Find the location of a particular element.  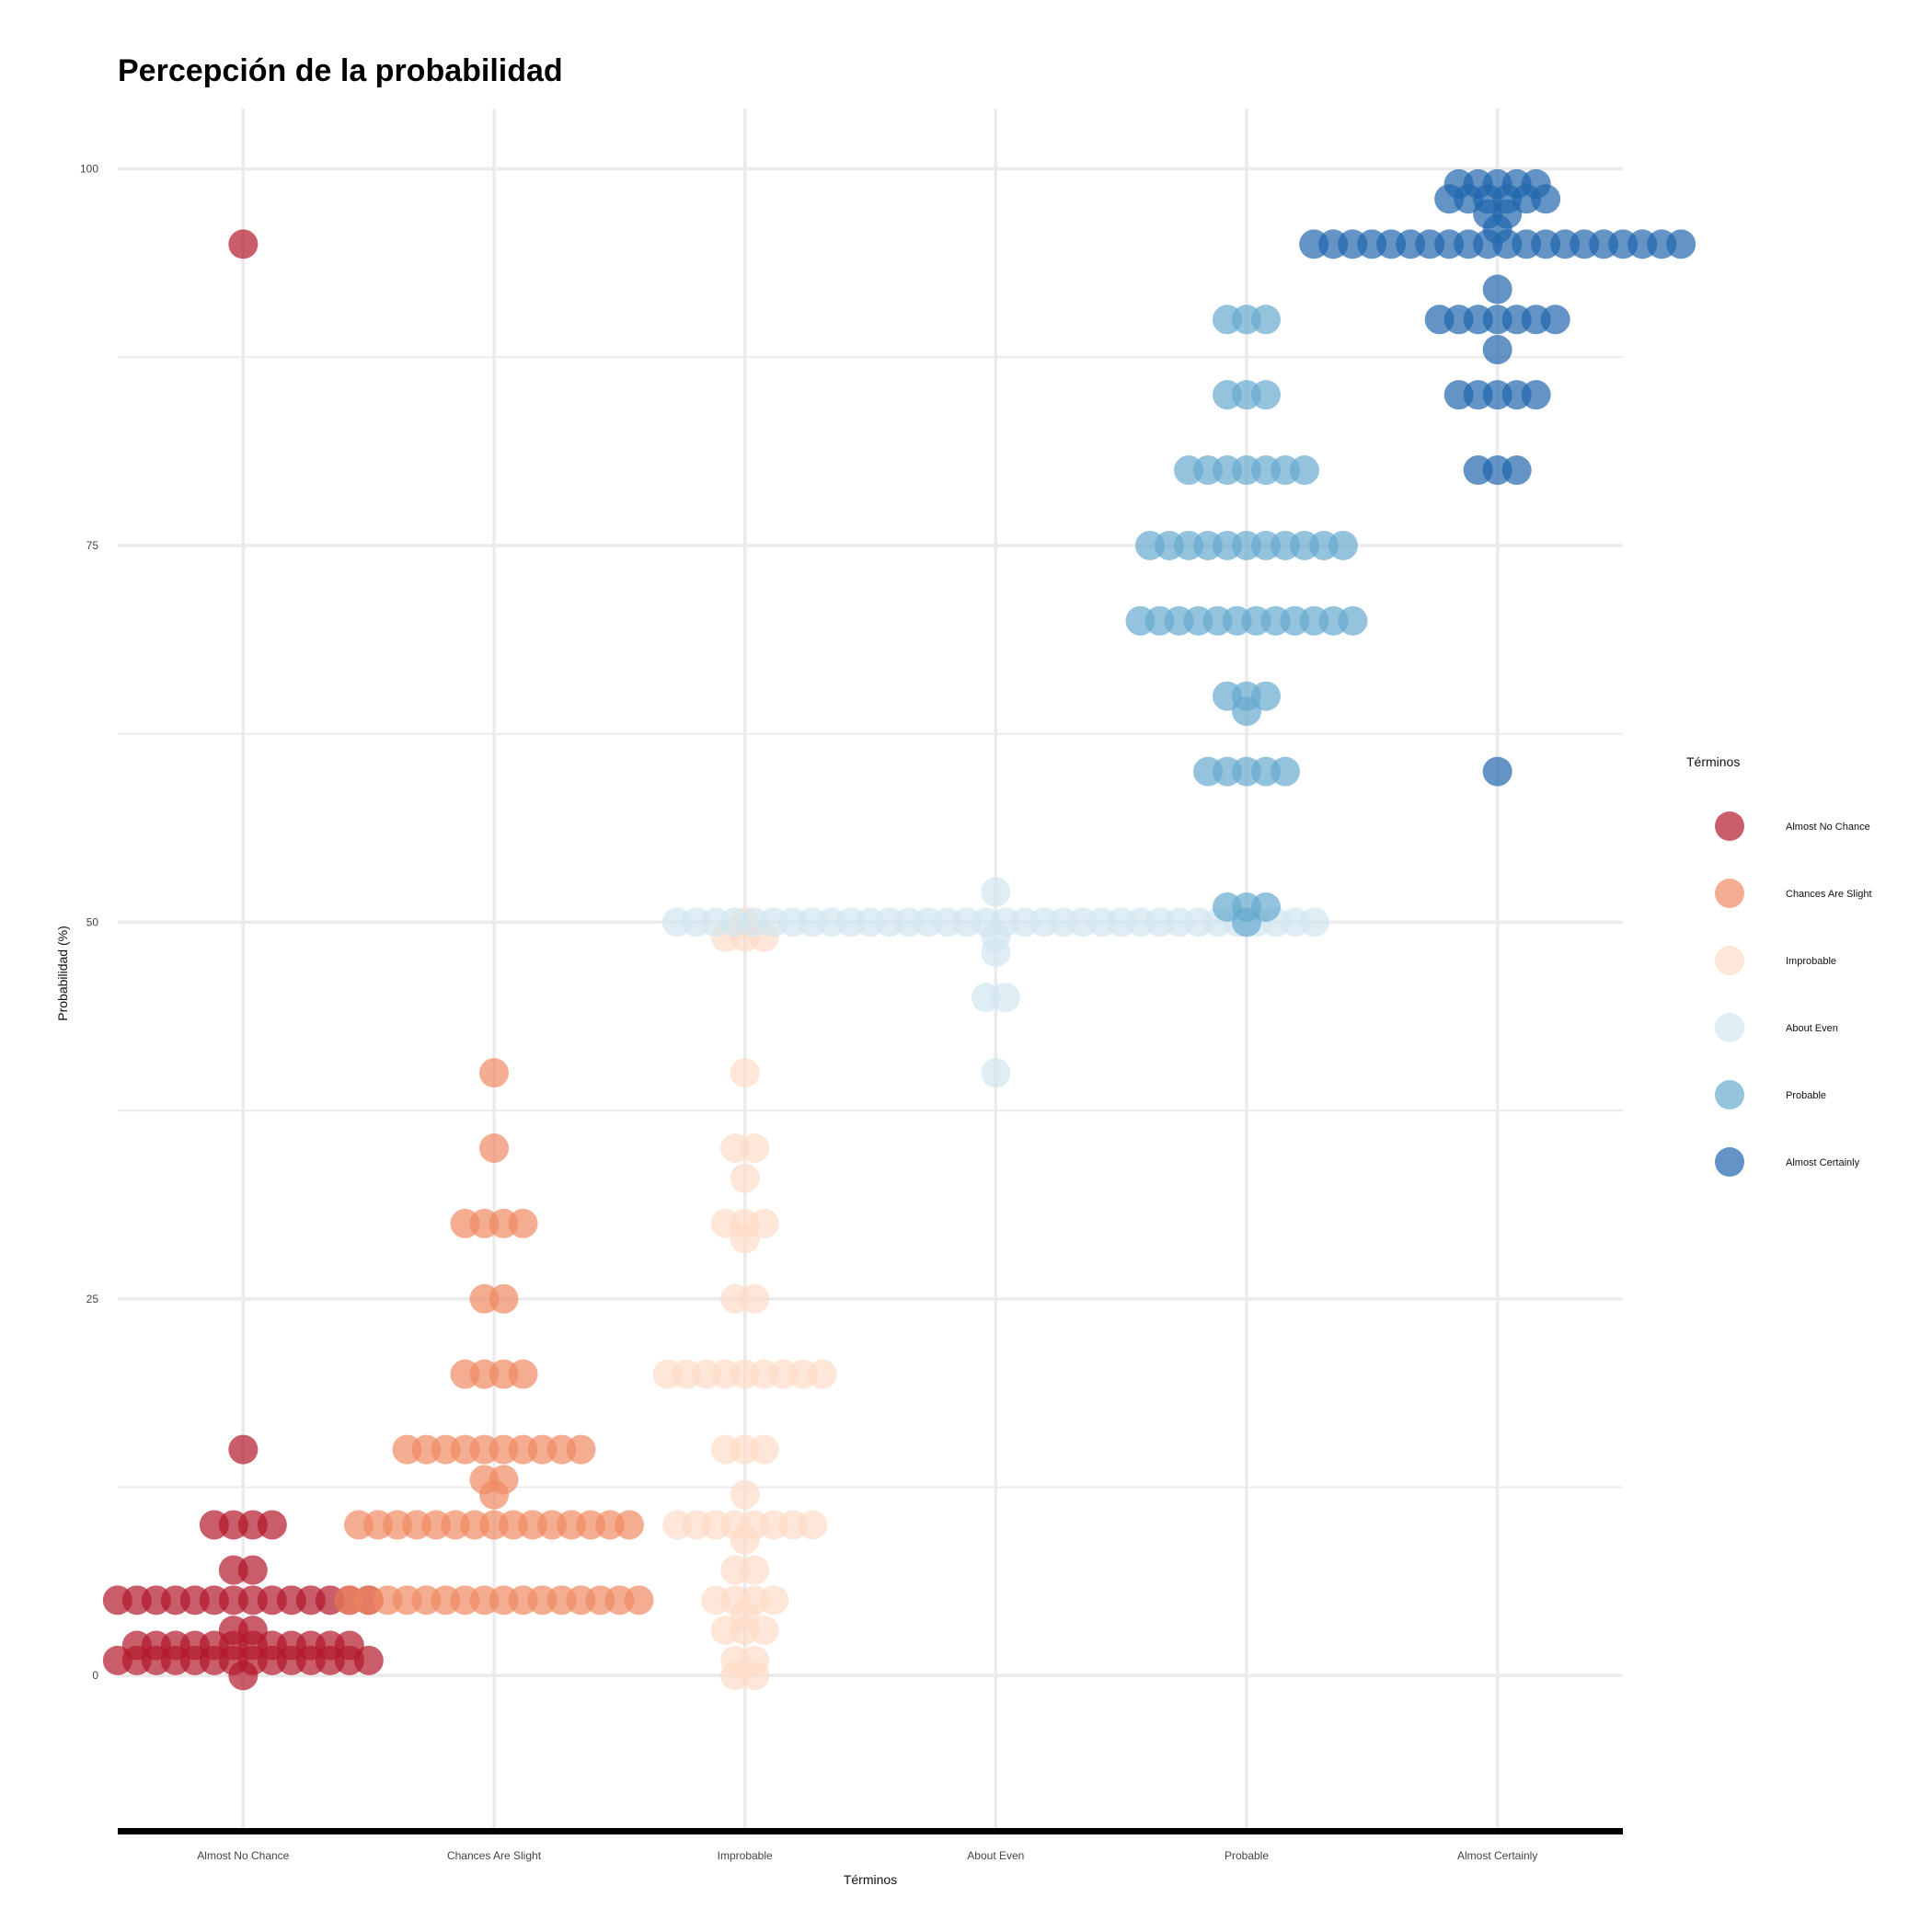

legend-title: Términos is located at coordinates (1713, 761).